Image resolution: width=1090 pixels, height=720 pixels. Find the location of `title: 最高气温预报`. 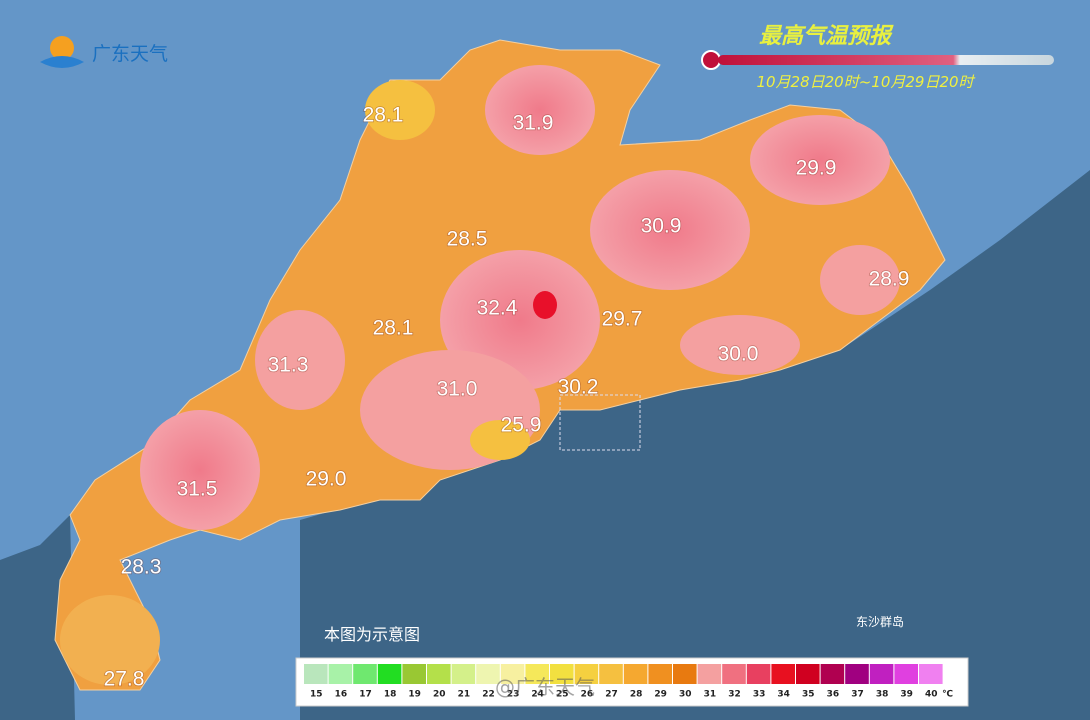

title: 最高气温预报 is located at coordinates (826, 36).